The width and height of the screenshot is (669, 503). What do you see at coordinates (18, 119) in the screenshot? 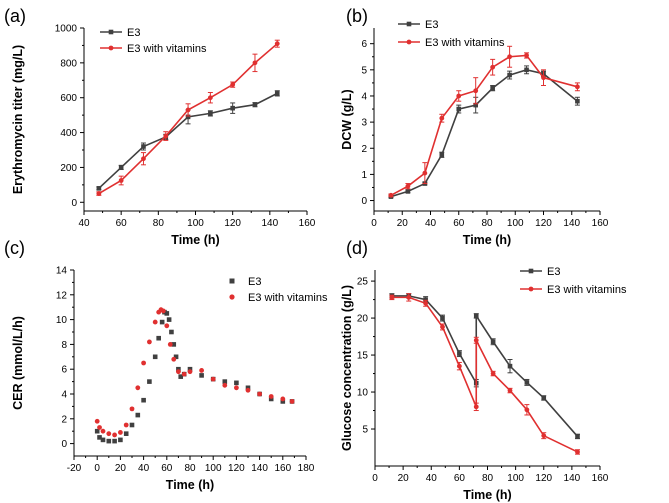
I see `y-axis-title: Erythromycin titer (mg/L)` at bounding box center [18, 119].